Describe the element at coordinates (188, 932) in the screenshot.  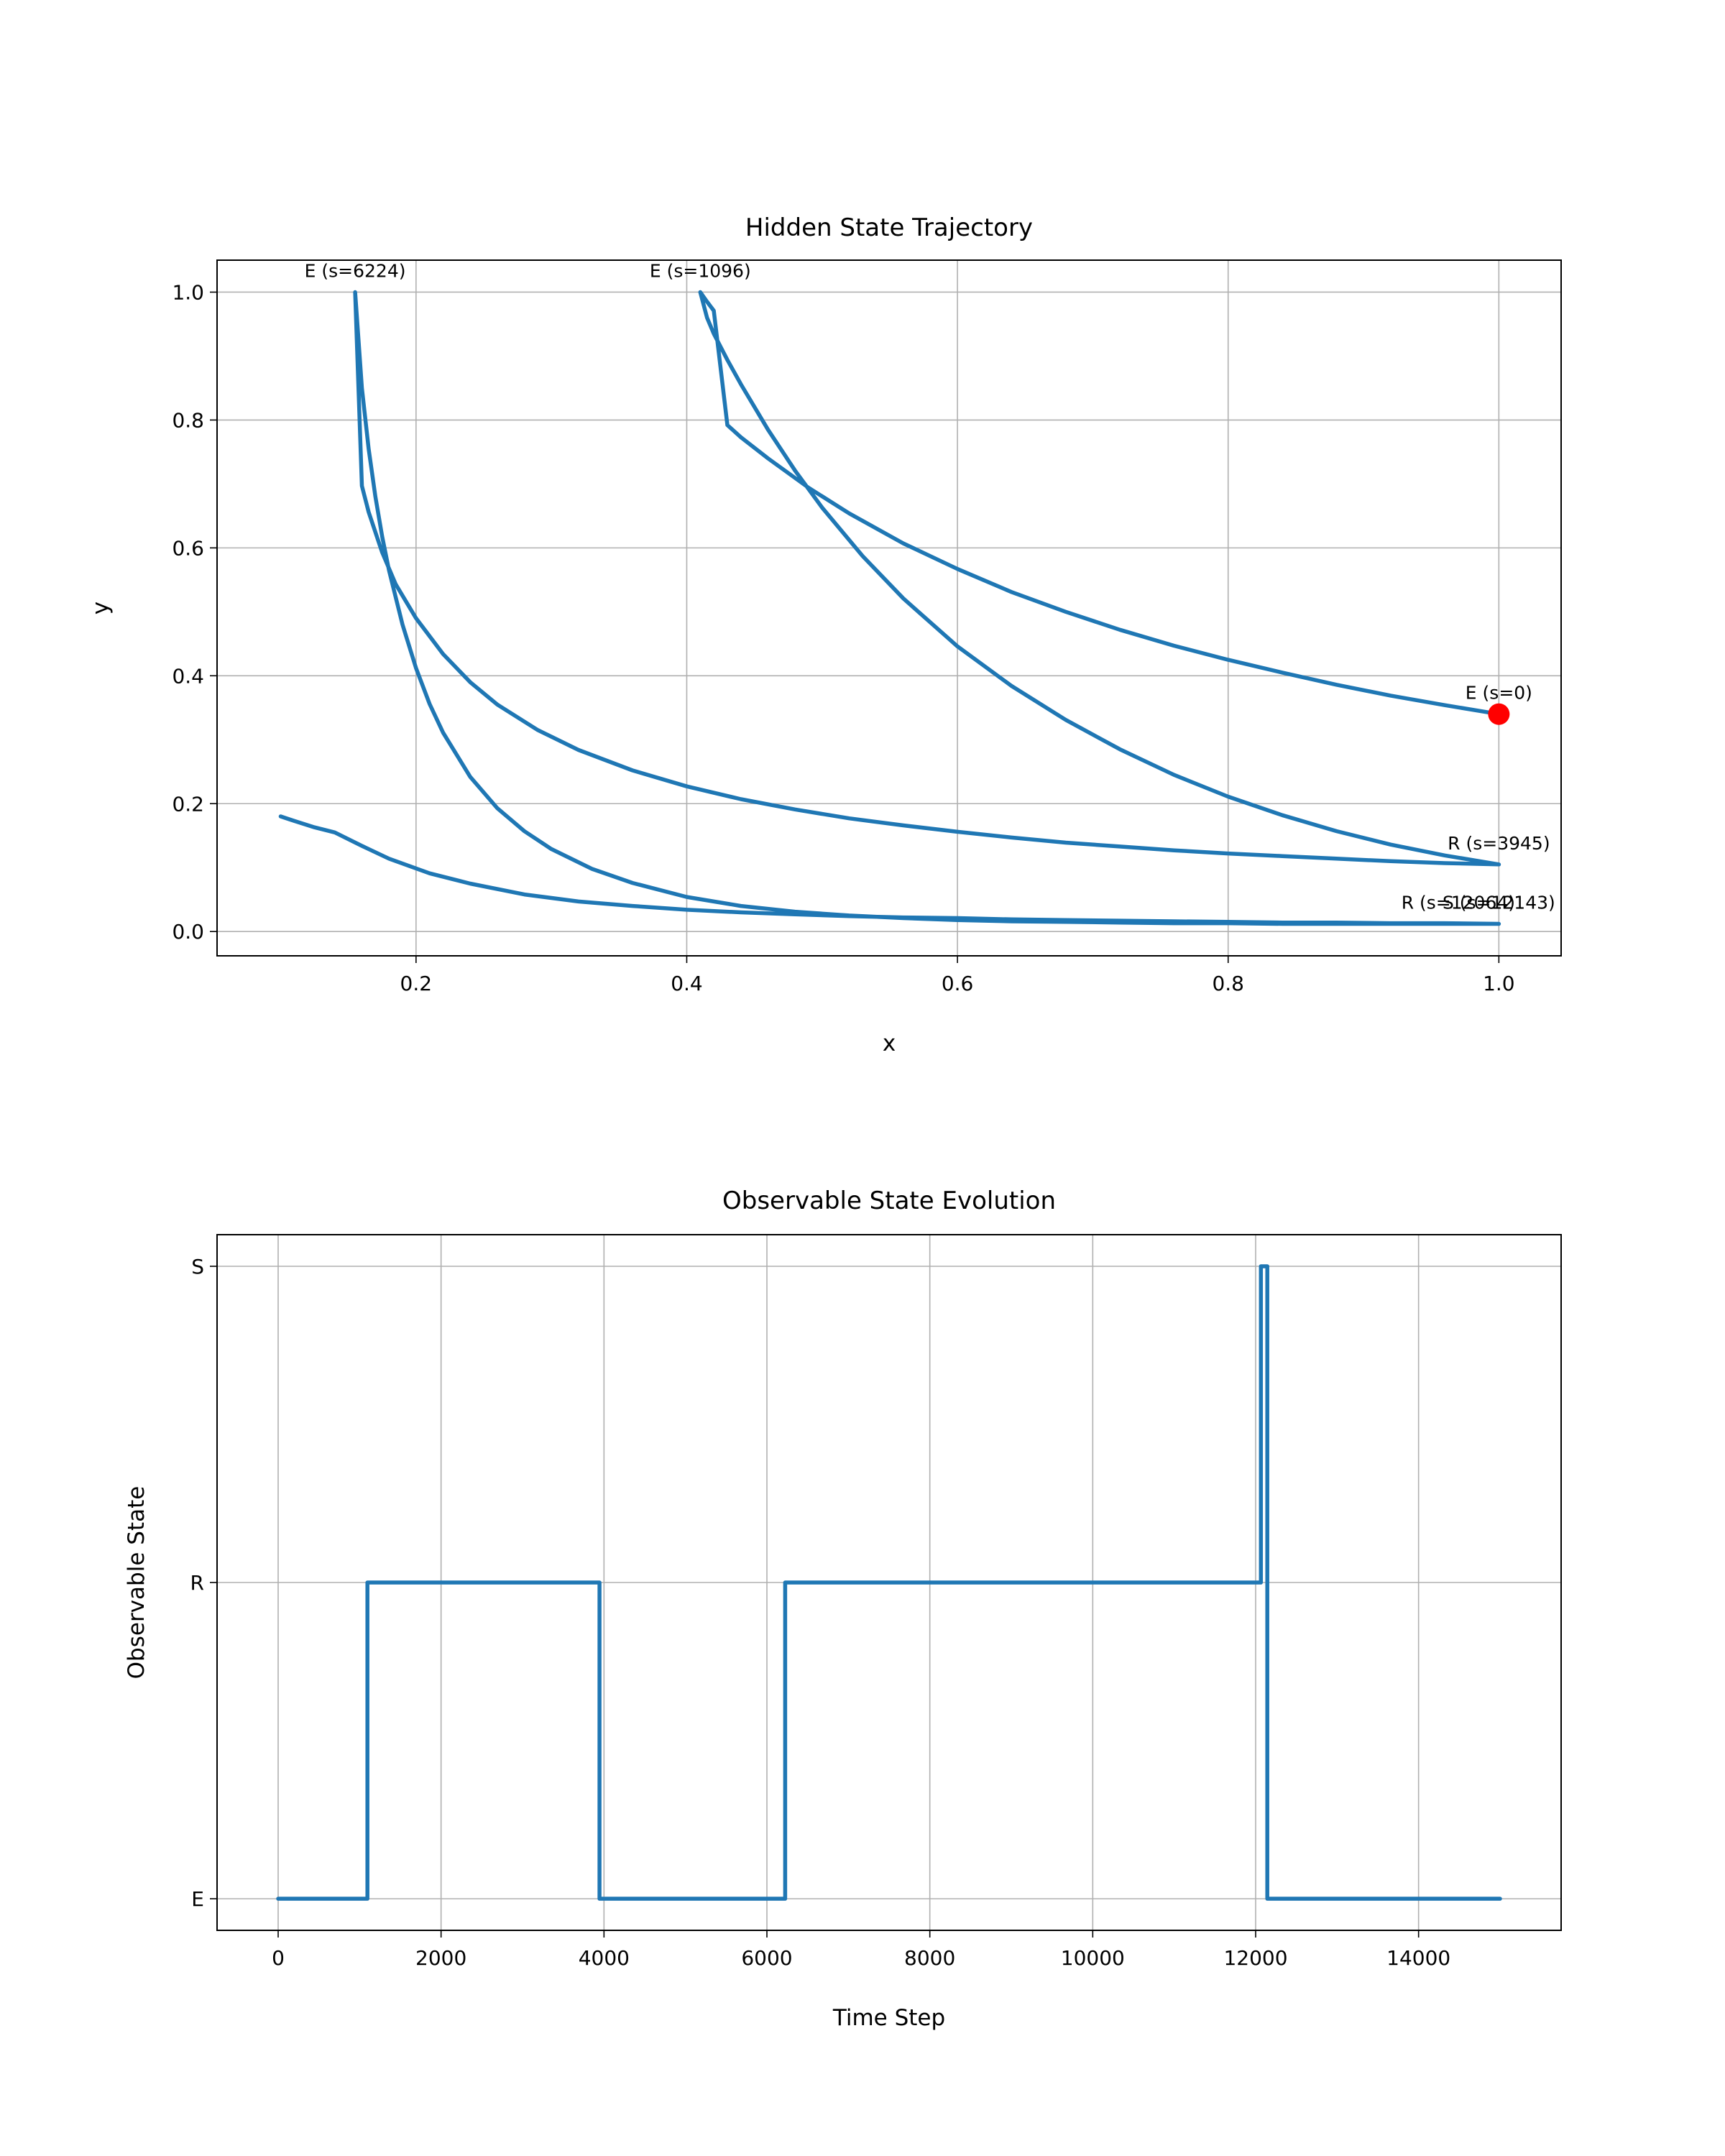
I see `y-tick-label: 0.0` at that location.